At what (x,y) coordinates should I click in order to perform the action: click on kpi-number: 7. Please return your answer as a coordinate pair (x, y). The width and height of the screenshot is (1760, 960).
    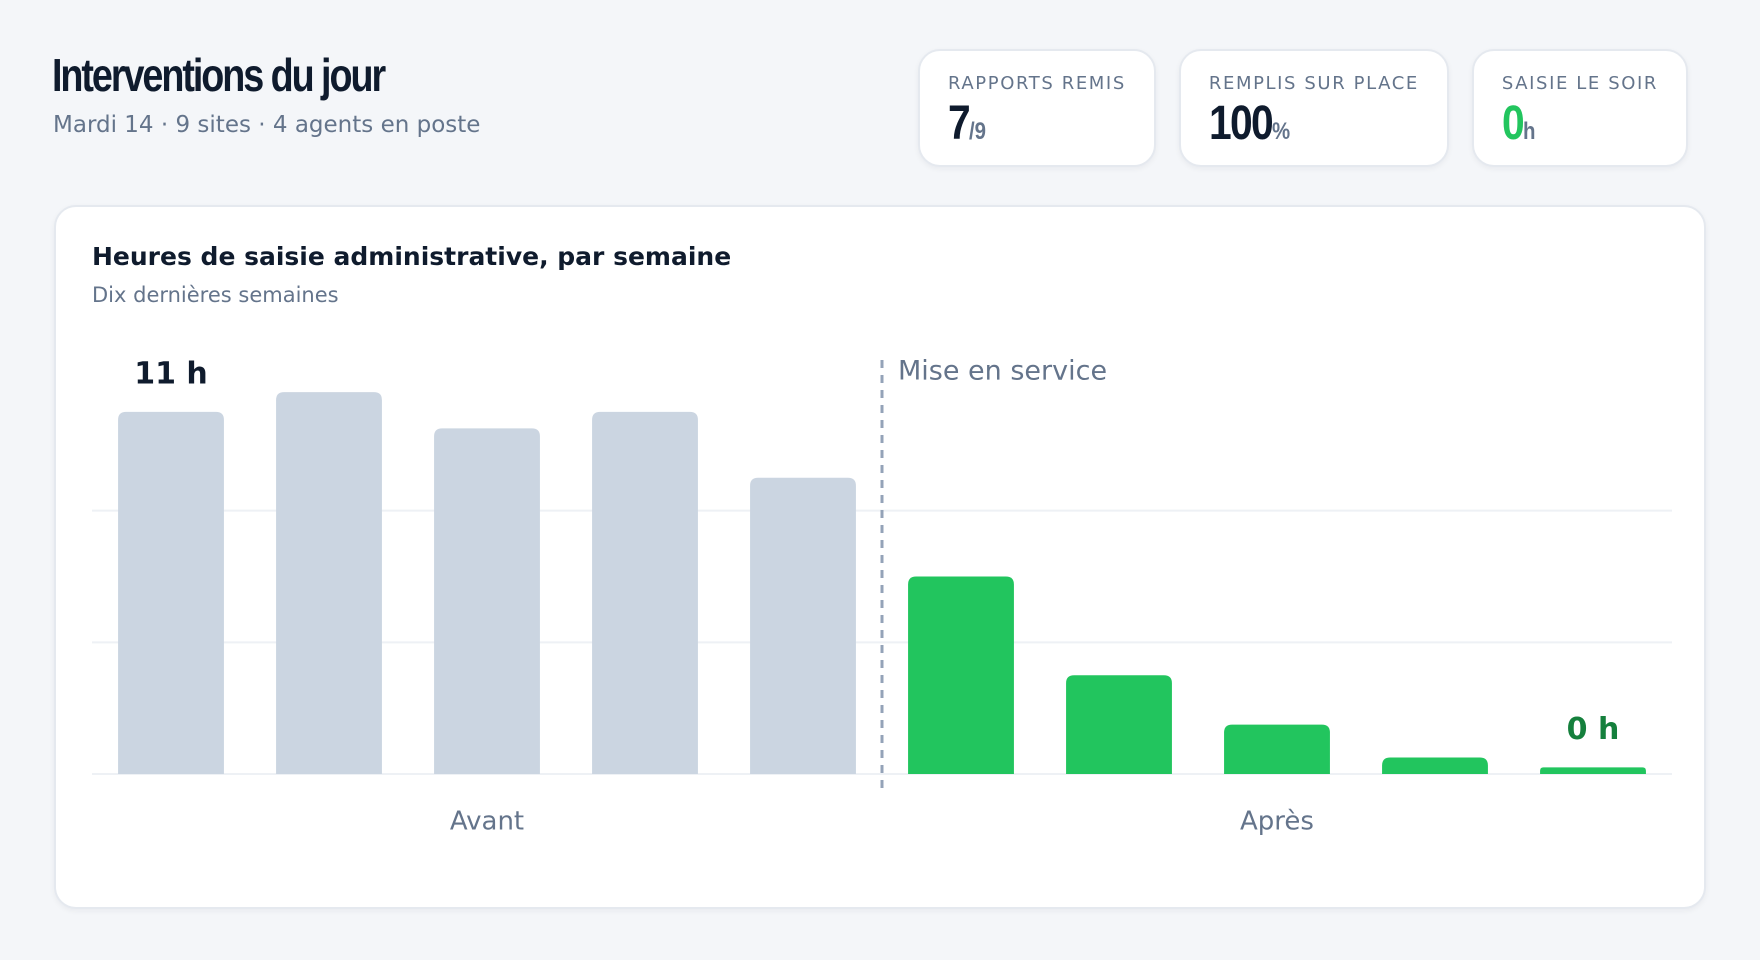
    Looking at the image, I should click on (959, 123).